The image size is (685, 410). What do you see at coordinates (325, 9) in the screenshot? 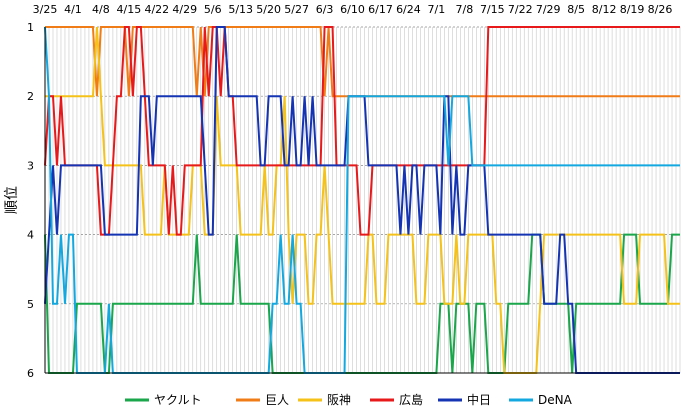
I see `x-tick-label: 6/3` at bounding box center [325, 9].